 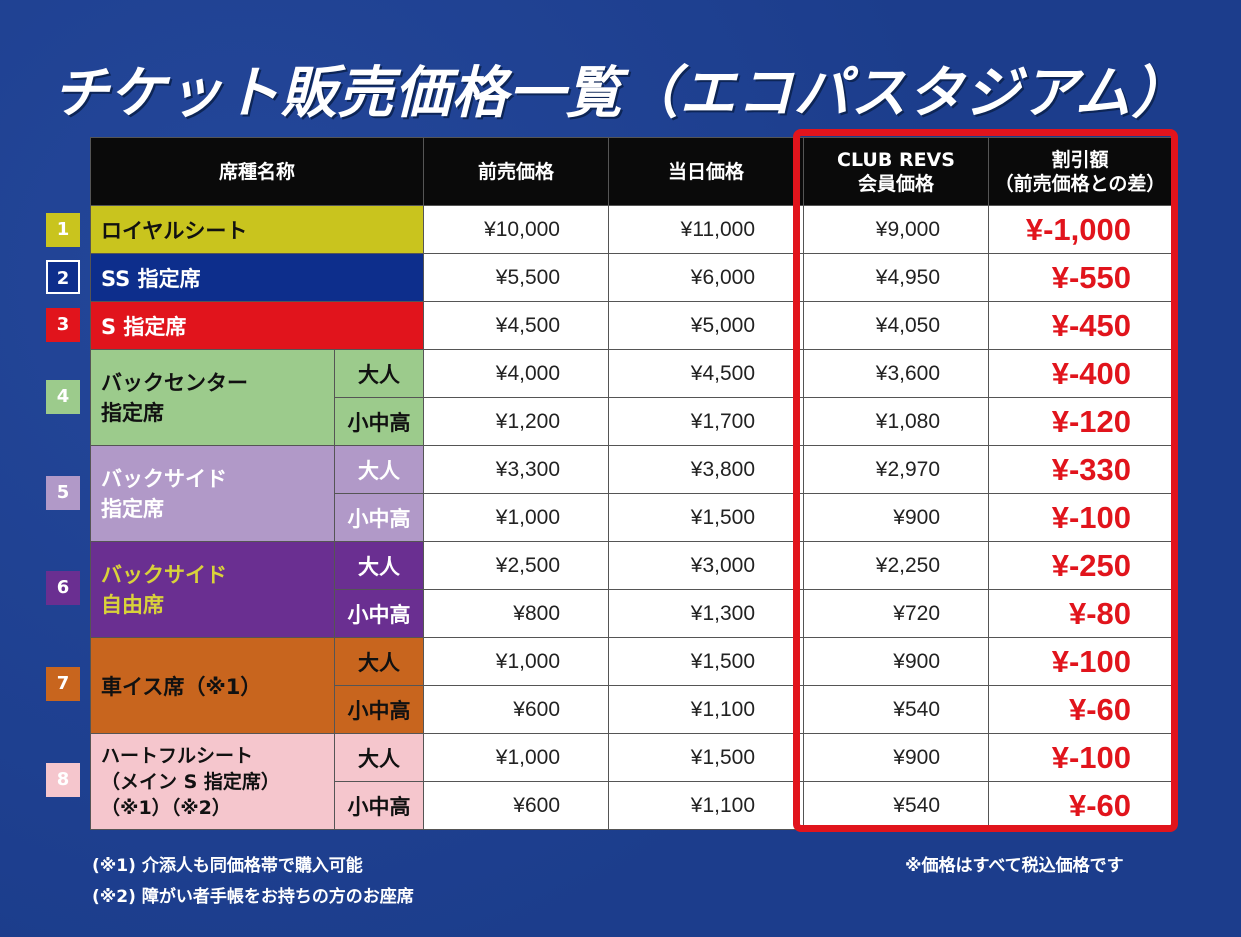 I want to click on seat-number-6: 6, so click(x=63, y=588).